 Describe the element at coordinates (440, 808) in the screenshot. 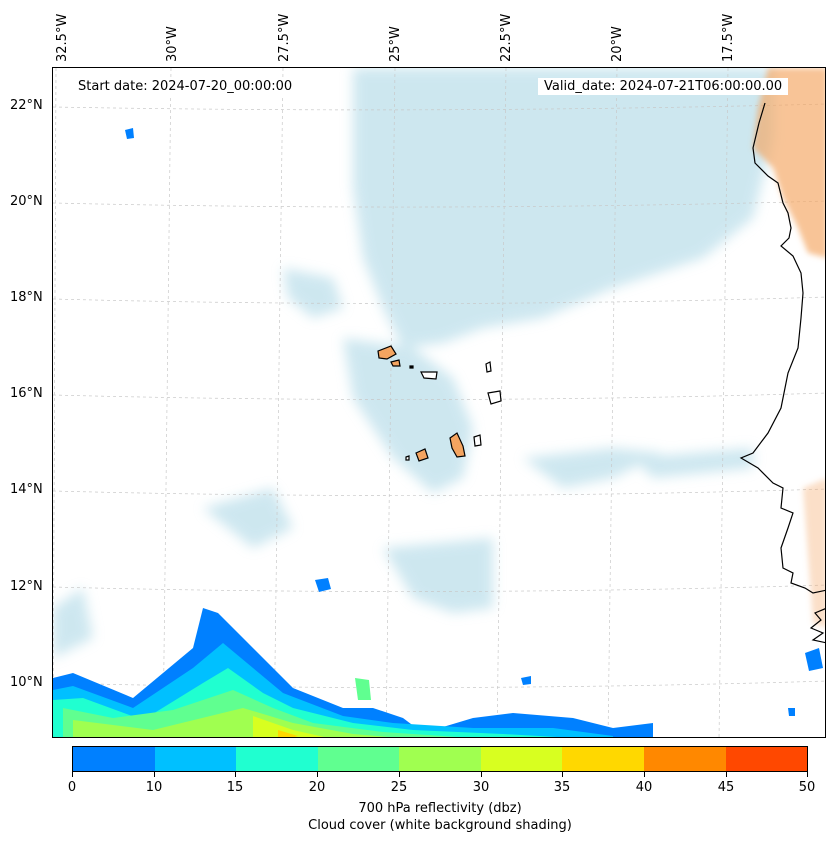

I see `colorbar-label: 700 hPa reflectivity (dbz)` at that location.